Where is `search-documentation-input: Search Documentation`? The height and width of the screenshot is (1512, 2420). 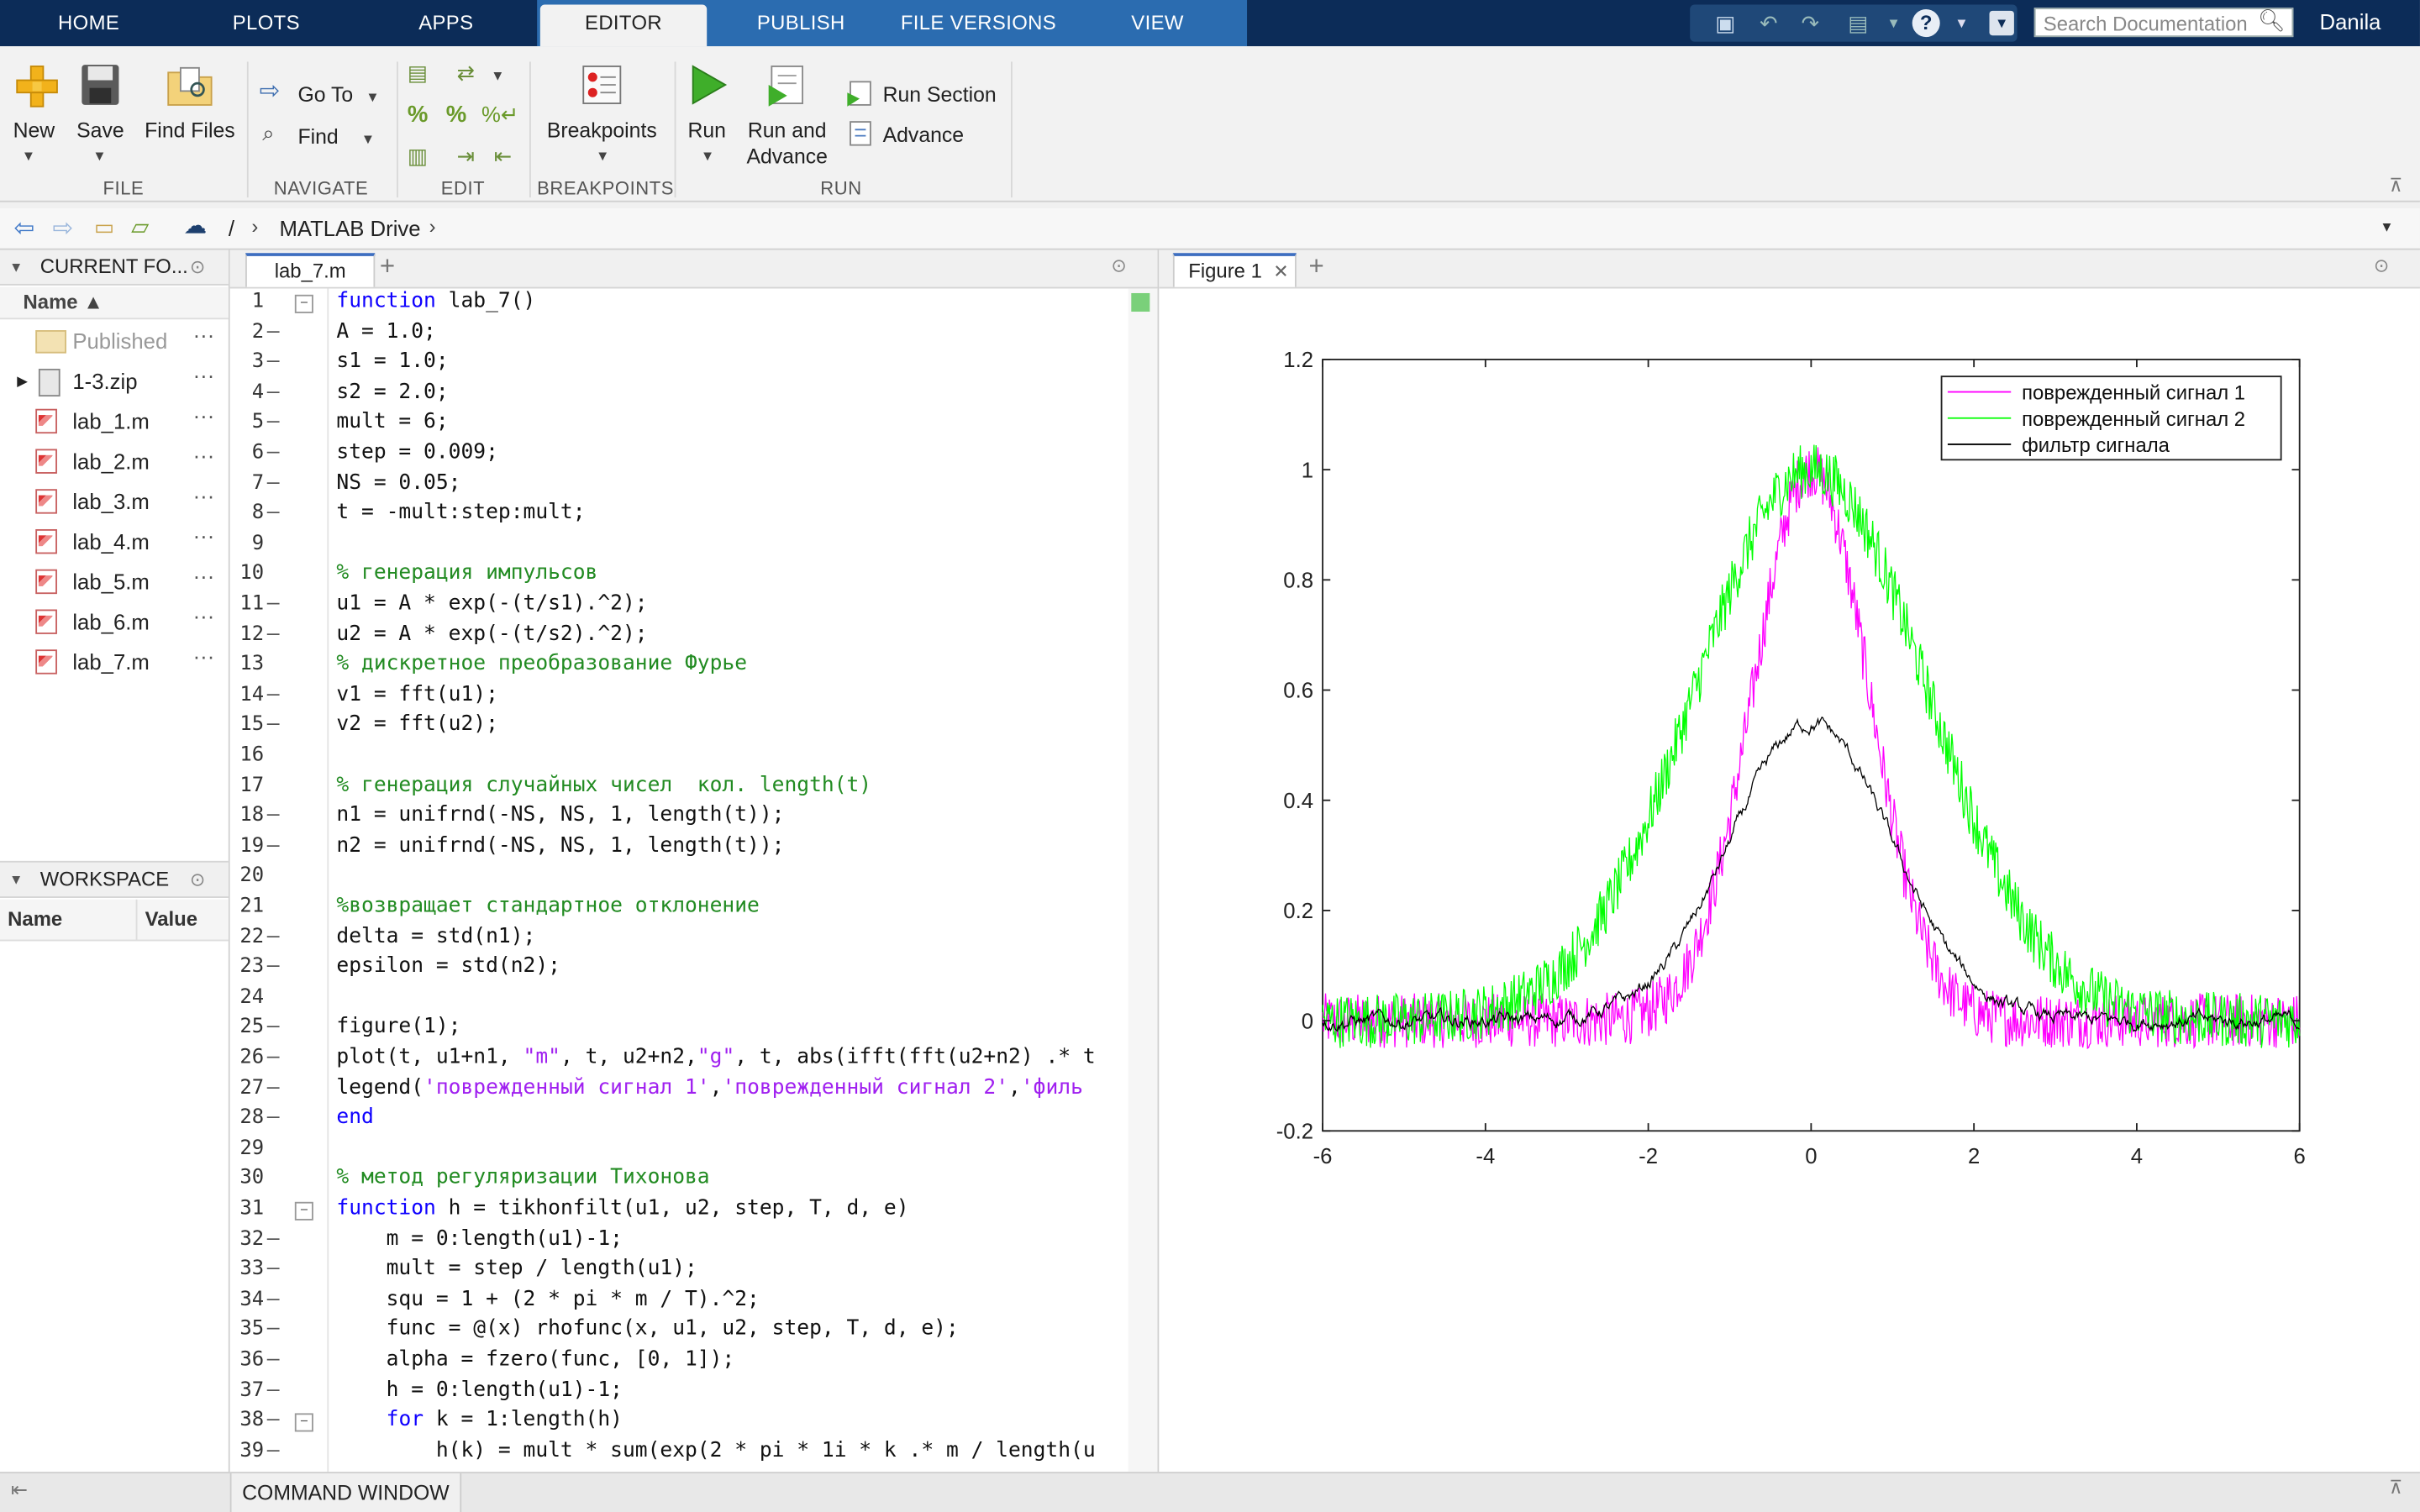
search-documentation-input: Search Documentation is located at coordinates (2163, 23).